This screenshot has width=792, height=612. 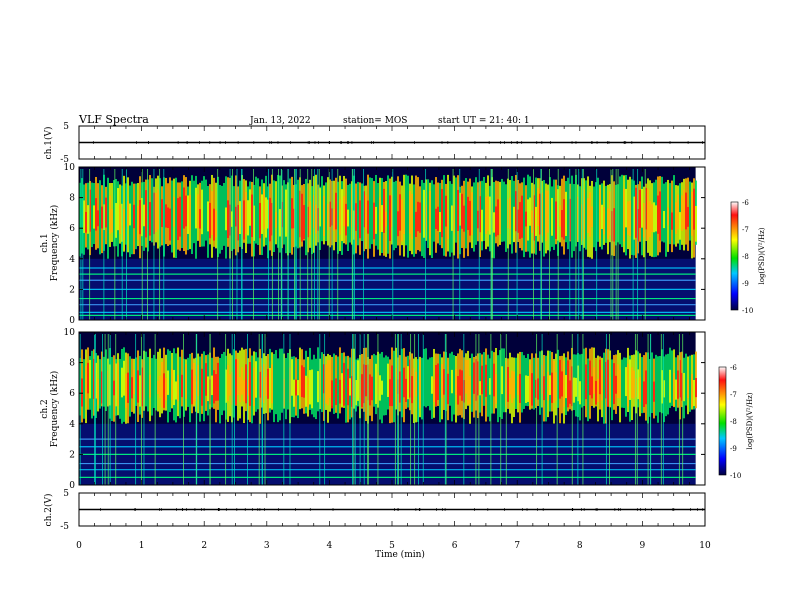 I want to click on colorbar-tick-label: -6, so click(x=733, y=368).